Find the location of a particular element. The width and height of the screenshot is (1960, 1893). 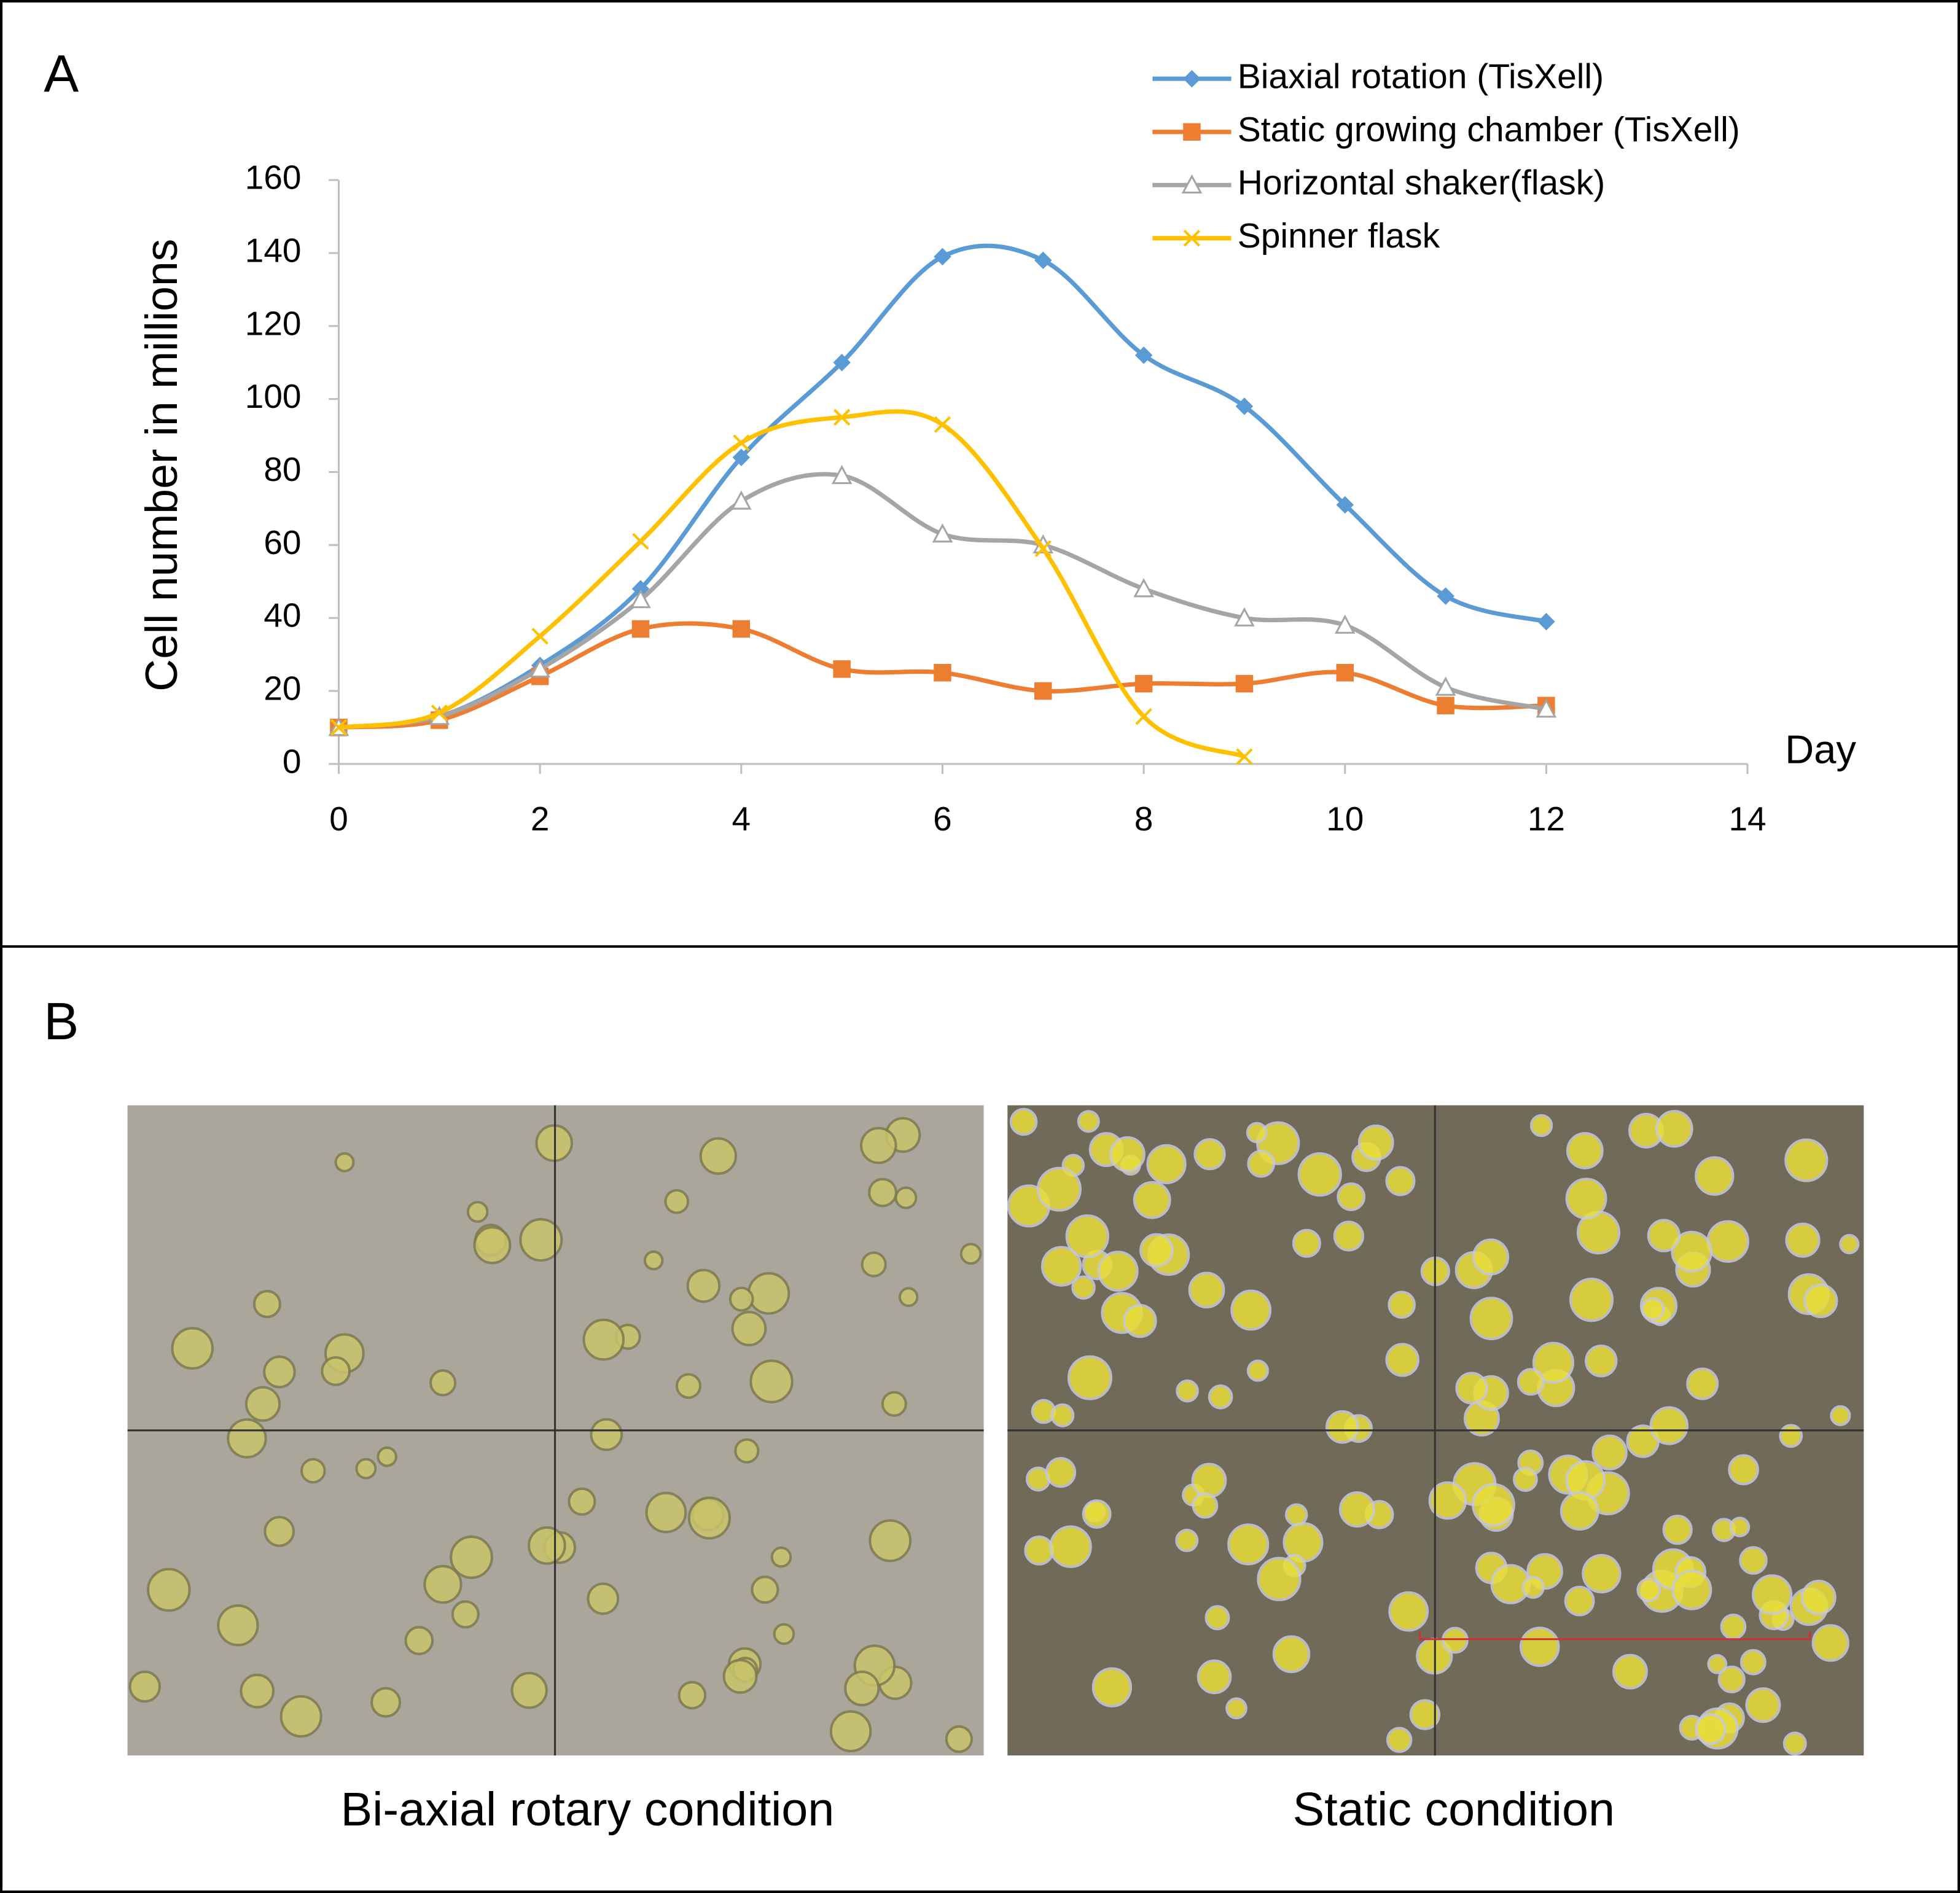

y-tick-label: 80 is located at coordinates (282, 469).